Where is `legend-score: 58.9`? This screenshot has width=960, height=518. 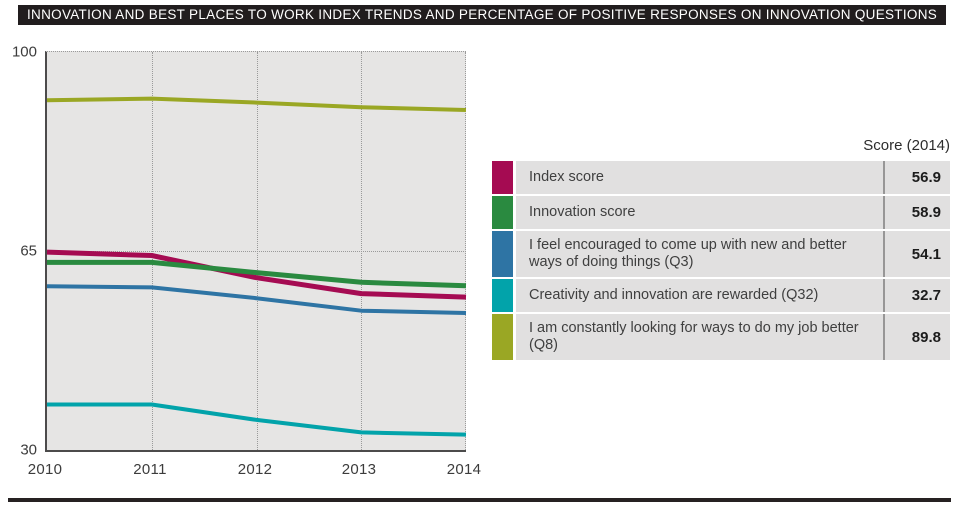 legend-score: 58.9 is located at coordinates (916, 212).